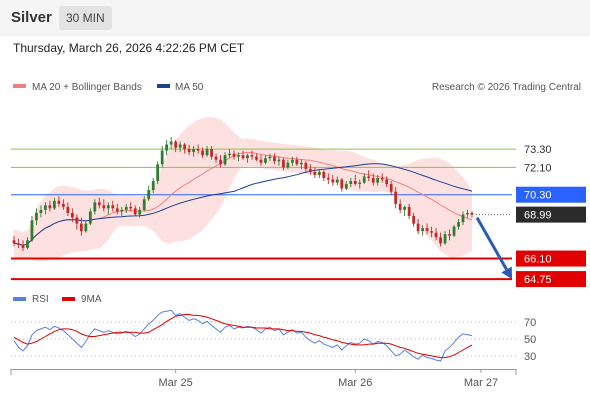  I want to click on interval-button: 30 MIN, so click(85, 18).